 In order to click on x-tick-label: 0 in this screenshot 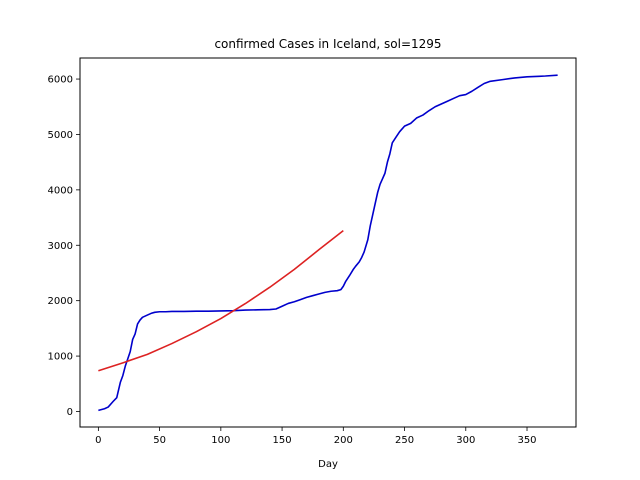, I will do `click(98, 440)`.